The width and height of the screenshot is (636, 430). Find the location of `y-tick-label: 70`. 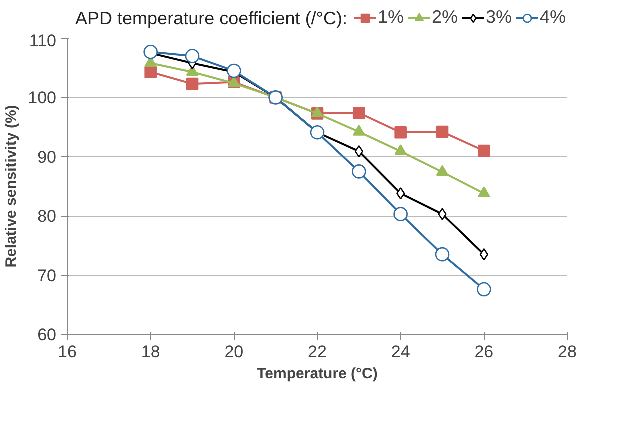

y-tick-label: 70 is located at coordinates (47, 276).